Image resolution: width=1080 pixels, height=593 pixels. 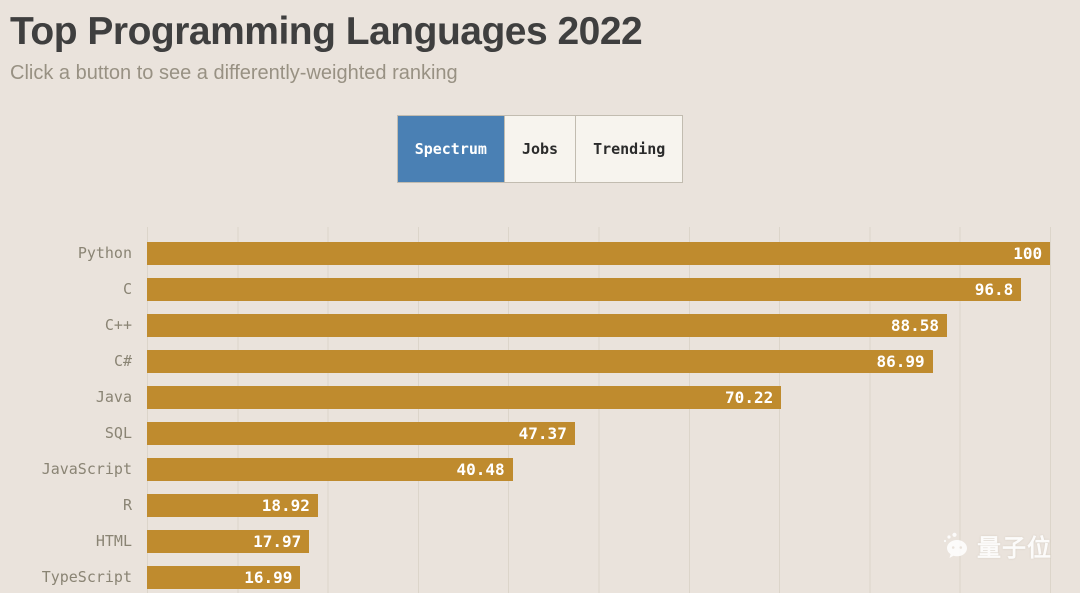 I want to click on chart-row: Java 70.22, so click(x=540, y=397).